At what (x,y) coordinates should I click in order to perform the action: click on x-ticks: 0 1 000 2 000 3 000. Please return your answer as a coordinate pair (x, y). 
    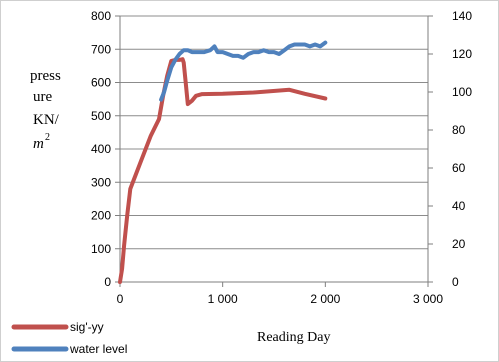
    Looking at the image, I should click on (280, 294).